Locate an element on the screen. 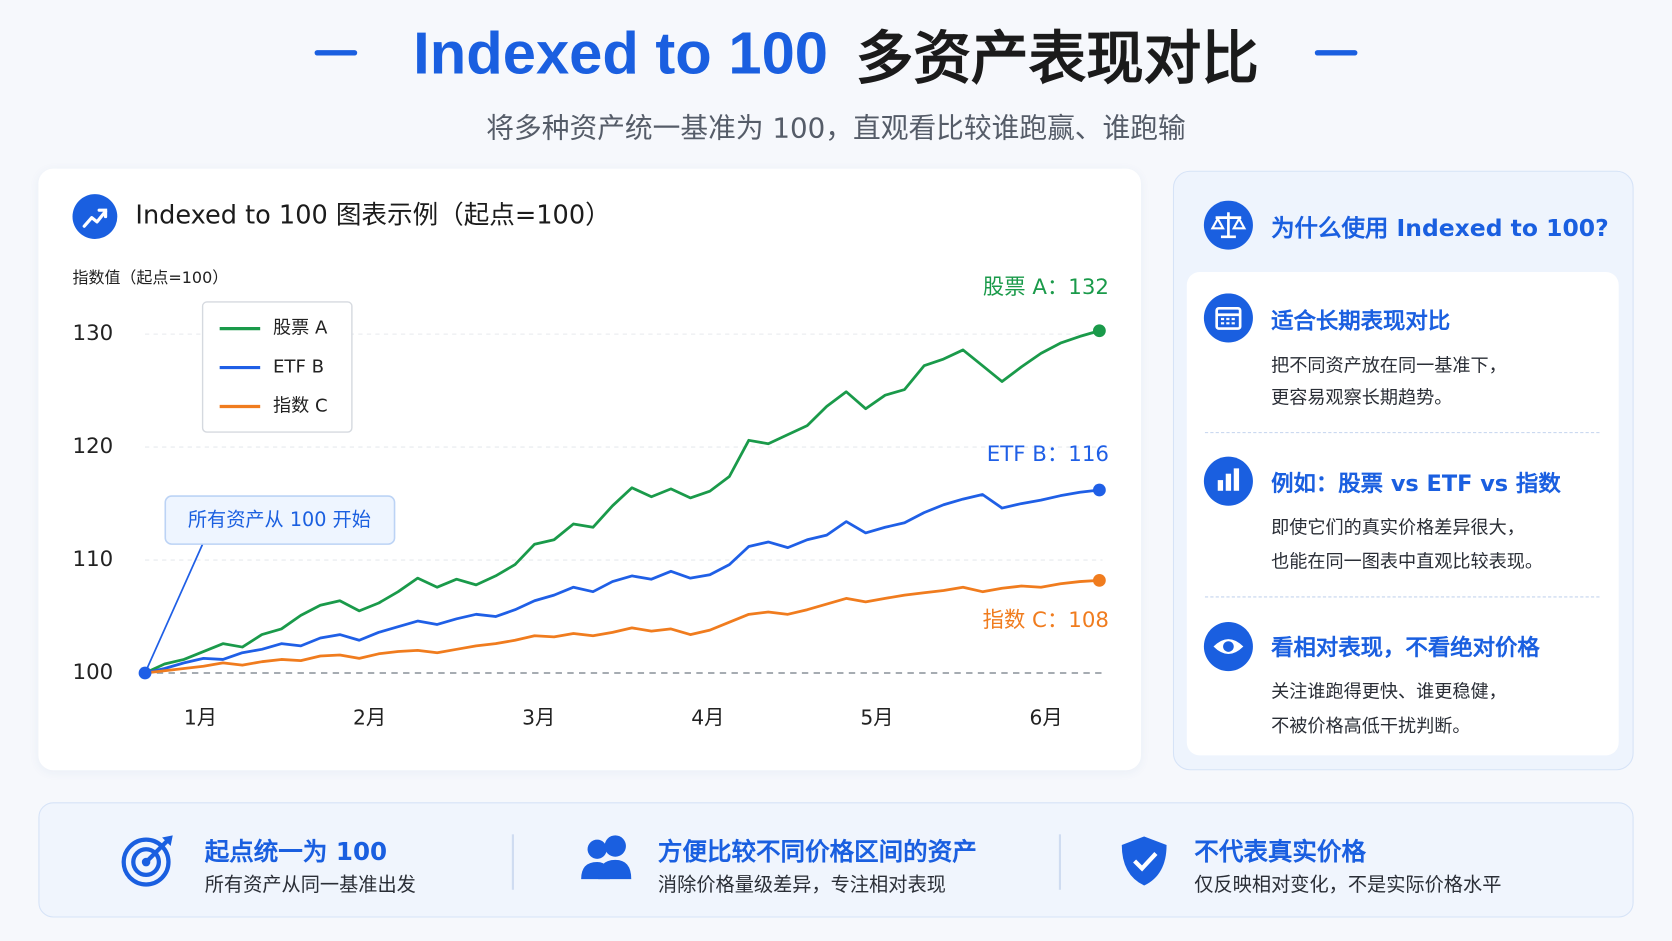 The width and height of the screenshot is (1672, 941). legend-label: 指数 C is located at coordinates (300, 405).